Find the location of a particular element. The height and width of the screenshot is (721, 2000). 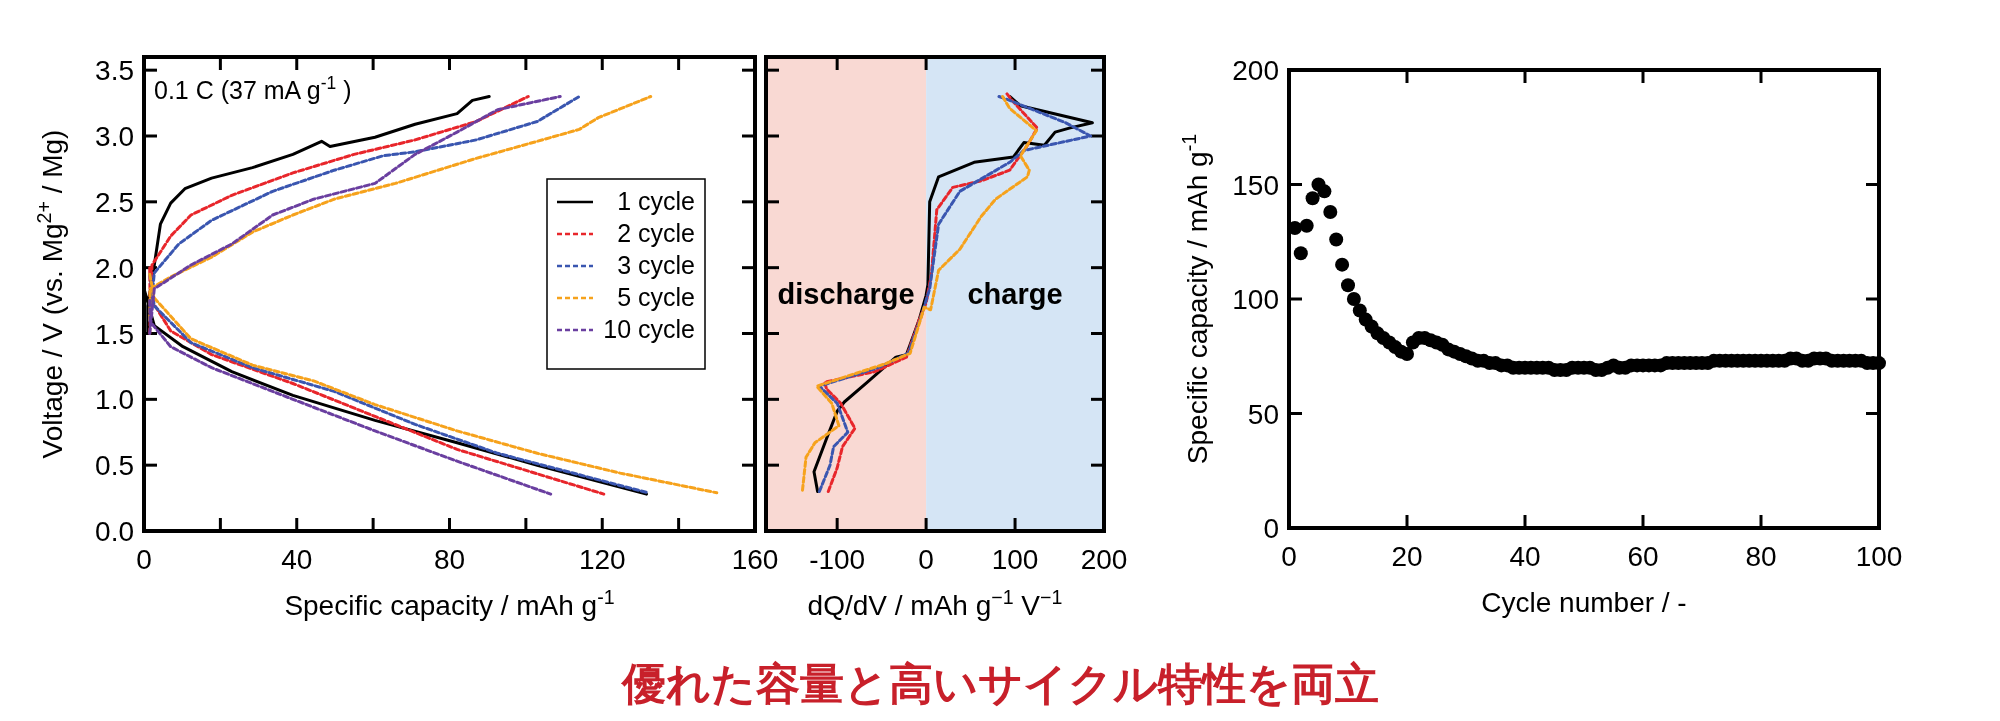

band-label: charge is located at coordinates (1015, 294).